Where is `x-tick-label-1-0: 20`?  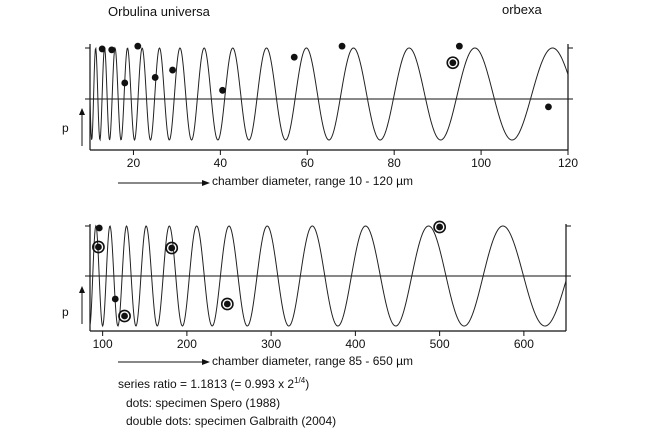 x-tick-label-1-0: 20 is located at coordinates (134, 163).